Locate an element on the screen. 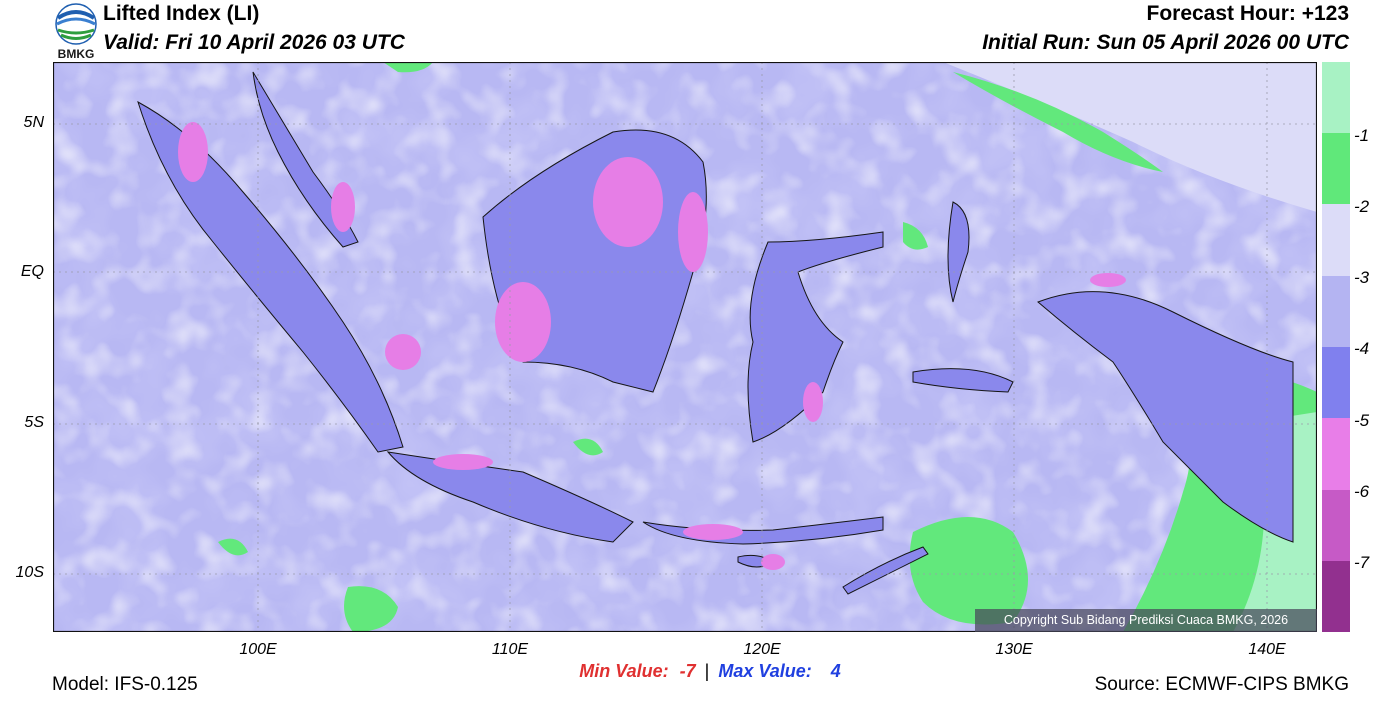 The image size is (1400, 709). colorbar-label-4: -4 is located at coordinates (1362, 348).